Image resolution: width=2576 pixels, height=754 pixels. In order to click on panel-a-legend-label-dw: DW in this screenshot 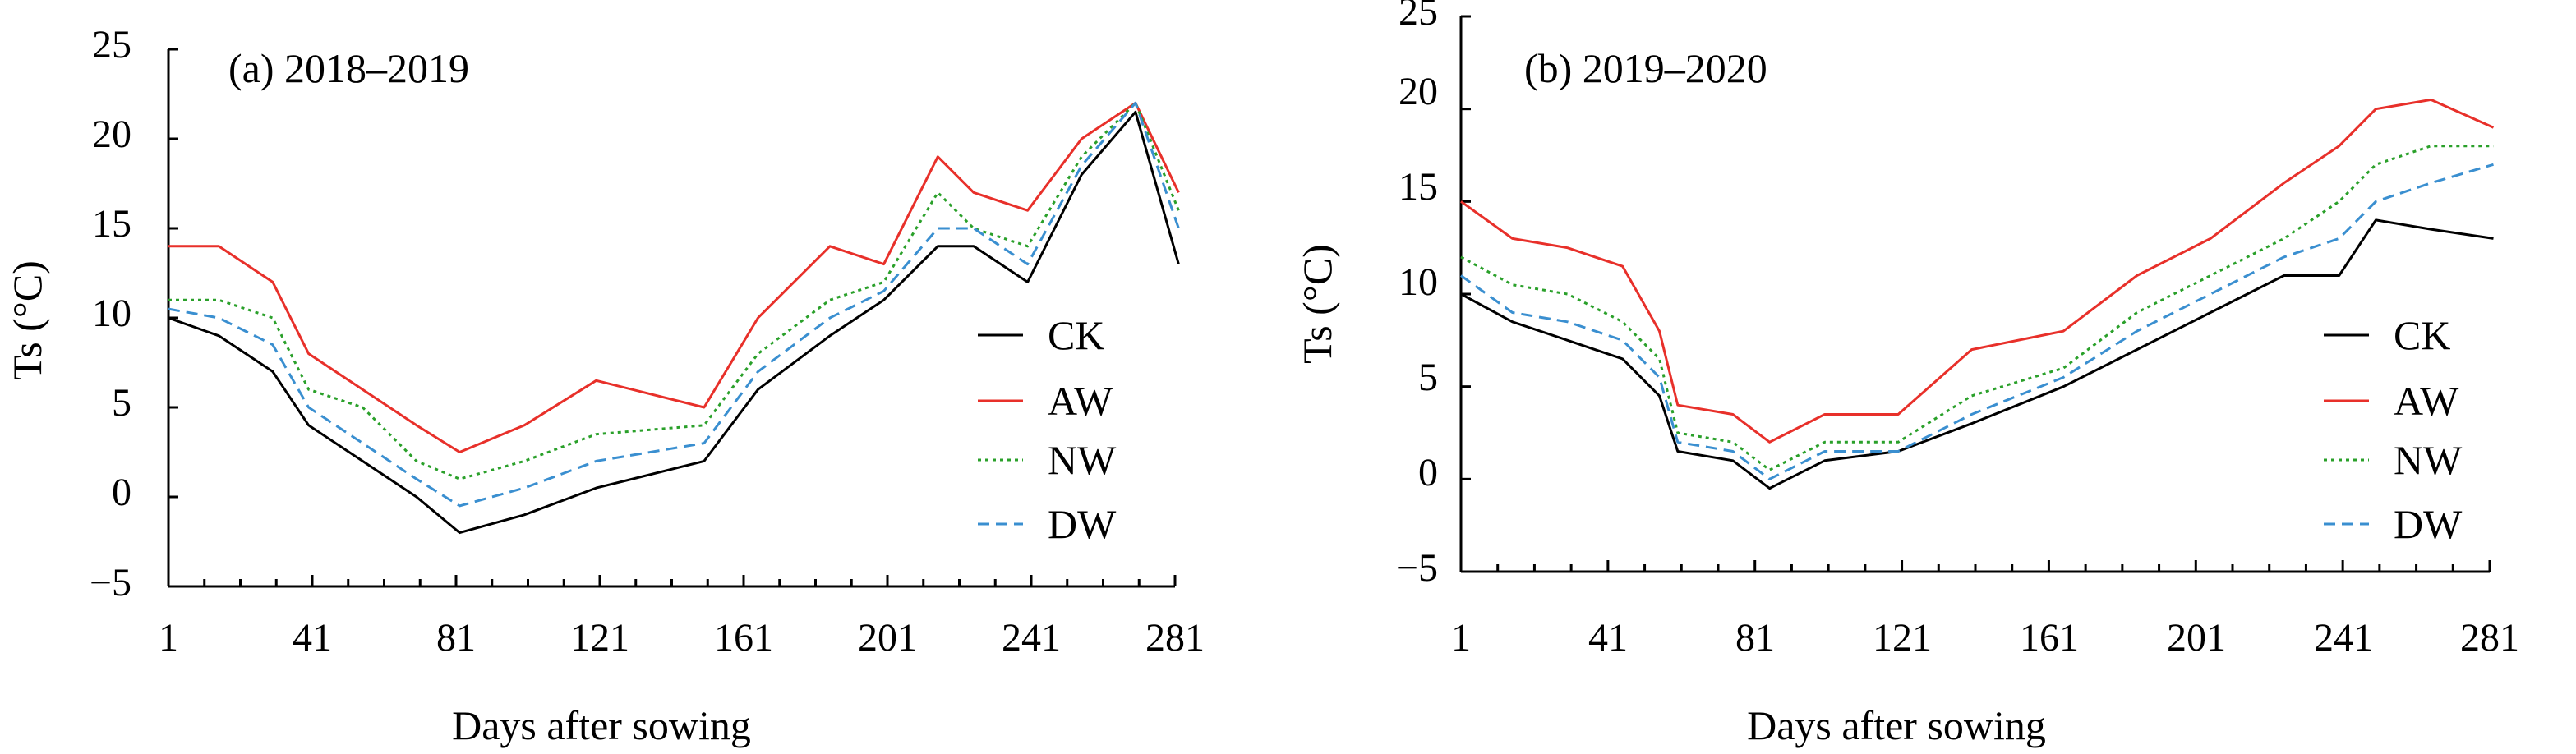, I will do `click(1082, 524)`.